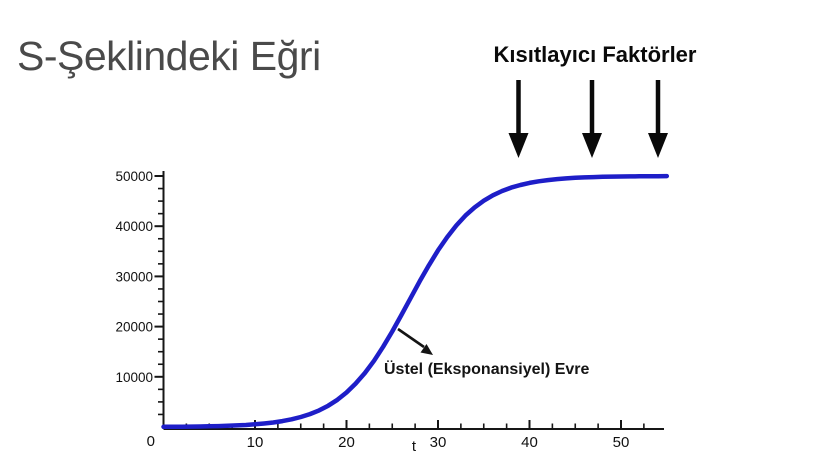 The height and width of the screenshot is (465, 825). I want to click on x-tick-label: 10, so click(255, 442).